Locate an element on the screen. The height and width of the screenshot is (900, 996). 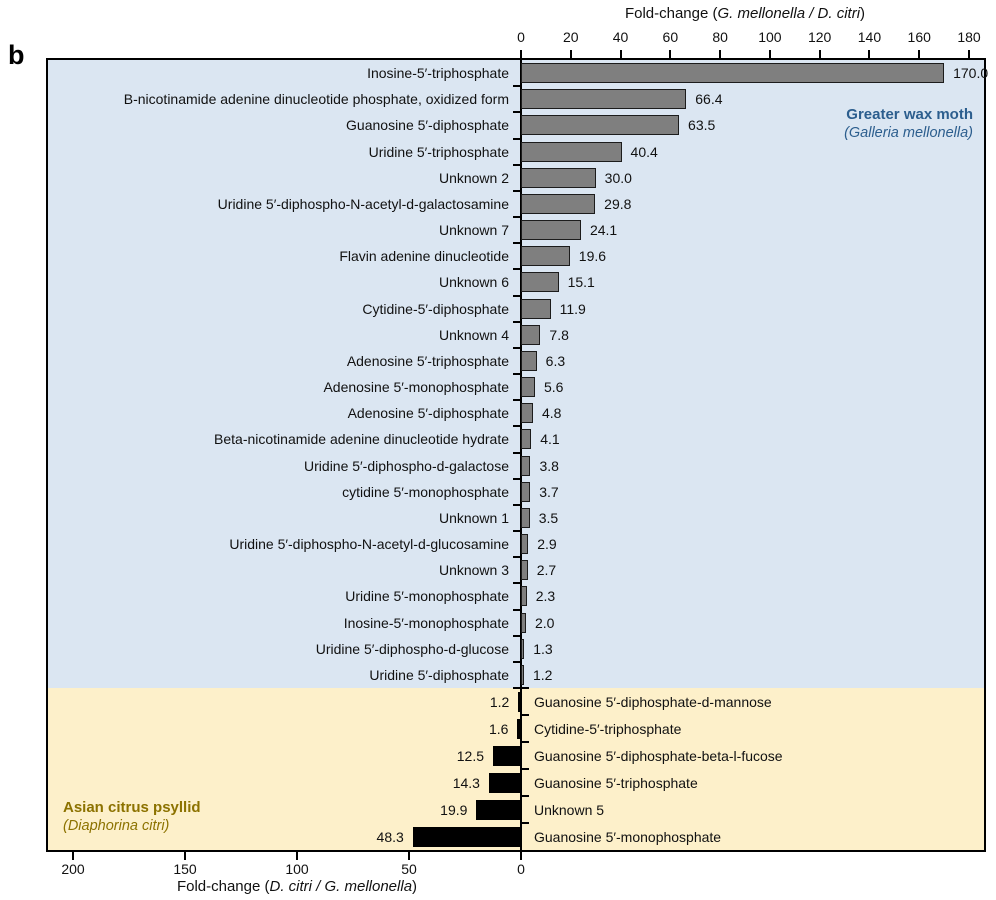
metabolite-label: Cytidine-5′-triphosphate is located at coordinates (608, 728).